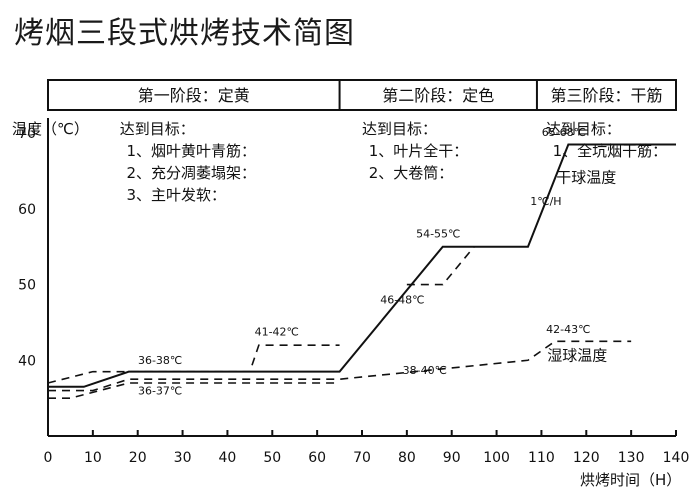 The width and height of the screenshot is (700, 504). What do you see at coordinates (272, 458) in the screenshot?
I see `x-tick-label: 50` at bounding box center [272, 458].